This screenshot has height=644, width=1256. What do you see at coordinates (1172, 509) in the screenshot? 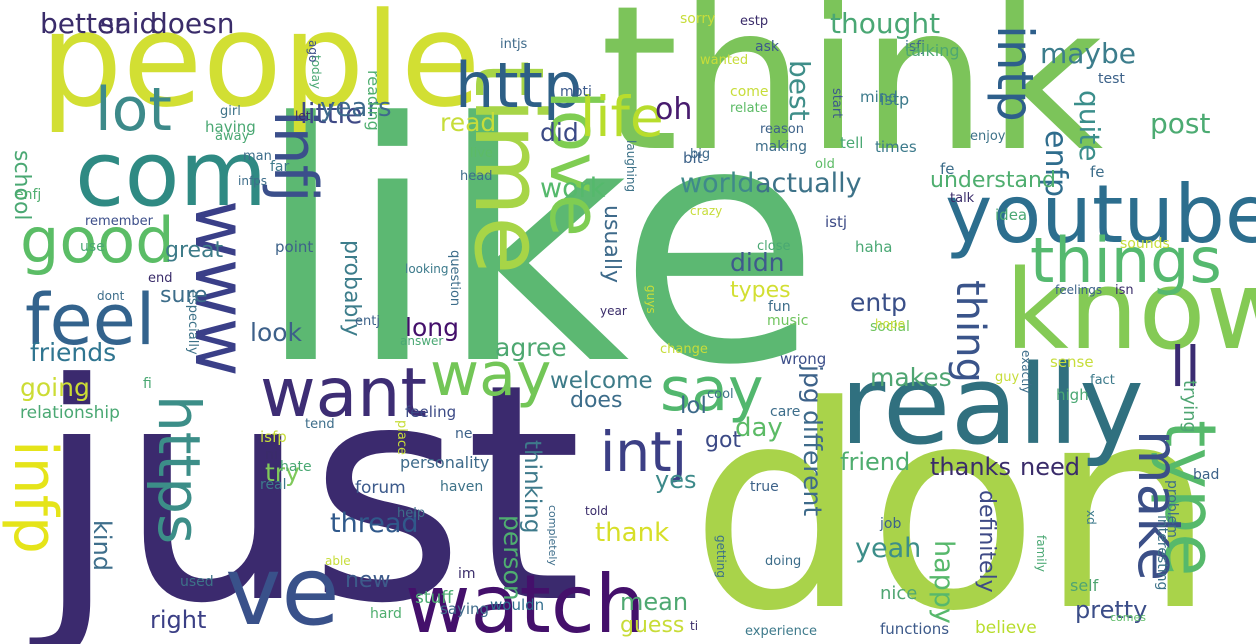
I see `word-problem: problem` at bounding box center [1172, 509].